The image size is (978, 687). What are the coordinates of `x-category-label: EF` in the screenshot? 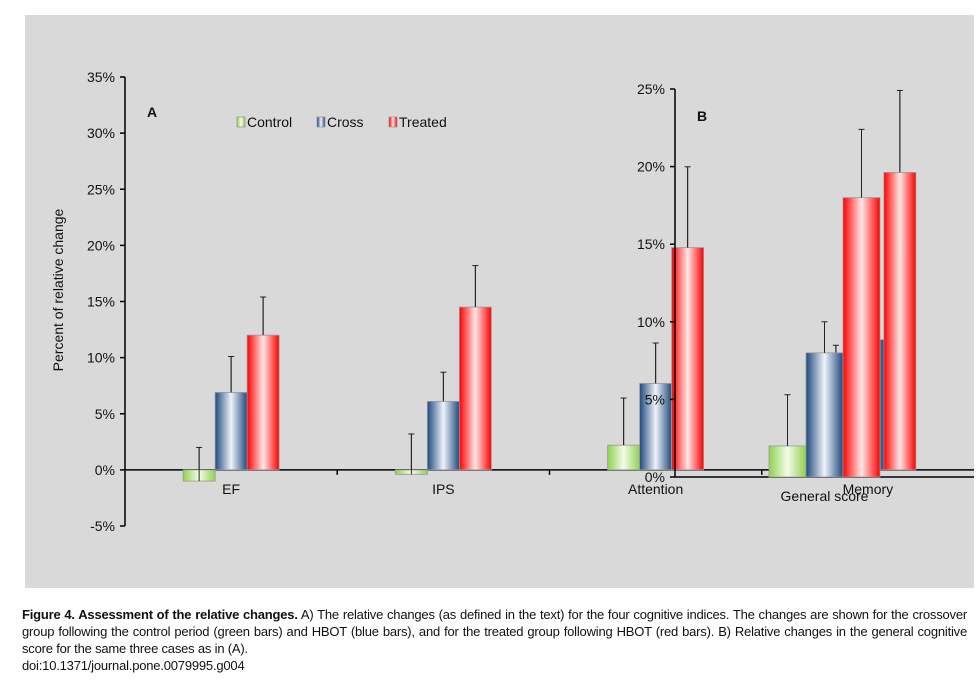 It's located at (231, 489).